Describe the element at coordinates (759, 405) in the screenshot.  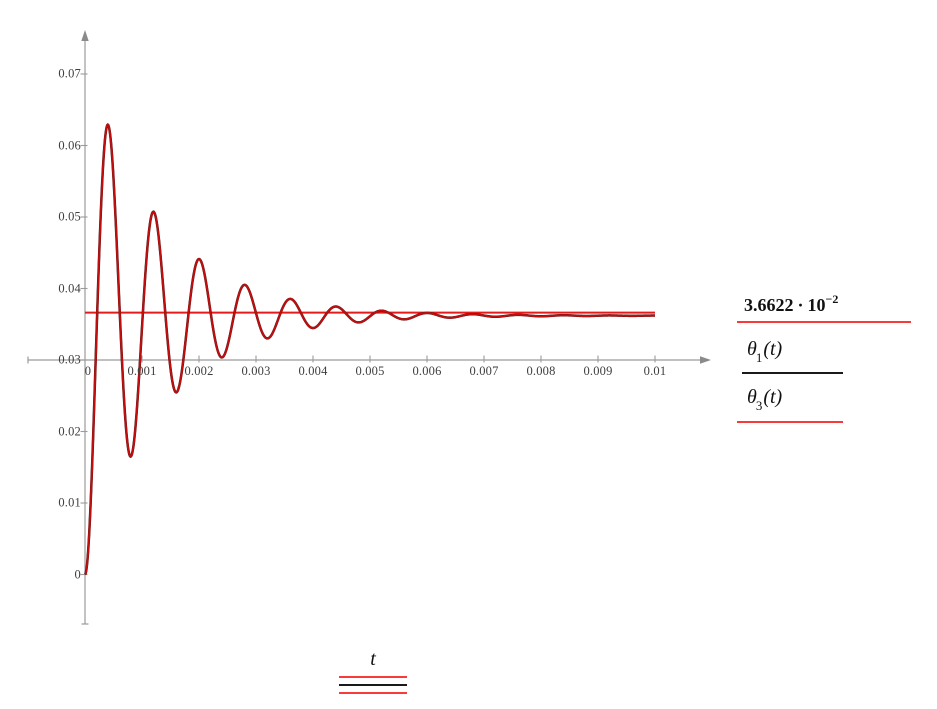
I see `theta3-subscript: 3` at that location.